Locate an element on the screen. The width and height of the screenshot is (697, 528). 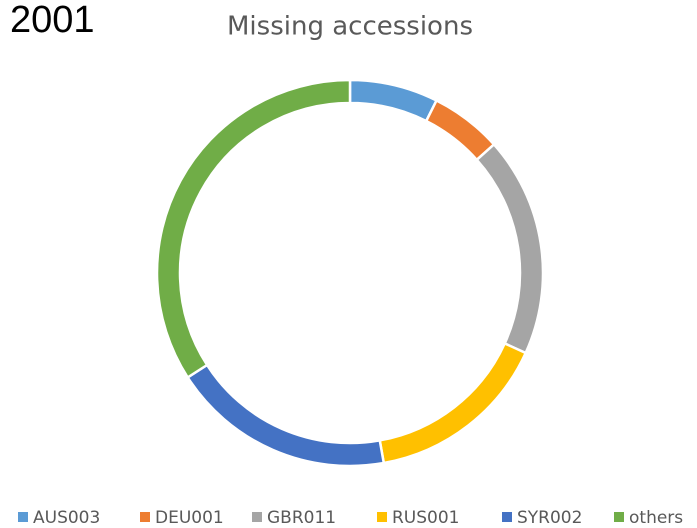
chart-title: Missing accessions is located at coordinates (350, 27).